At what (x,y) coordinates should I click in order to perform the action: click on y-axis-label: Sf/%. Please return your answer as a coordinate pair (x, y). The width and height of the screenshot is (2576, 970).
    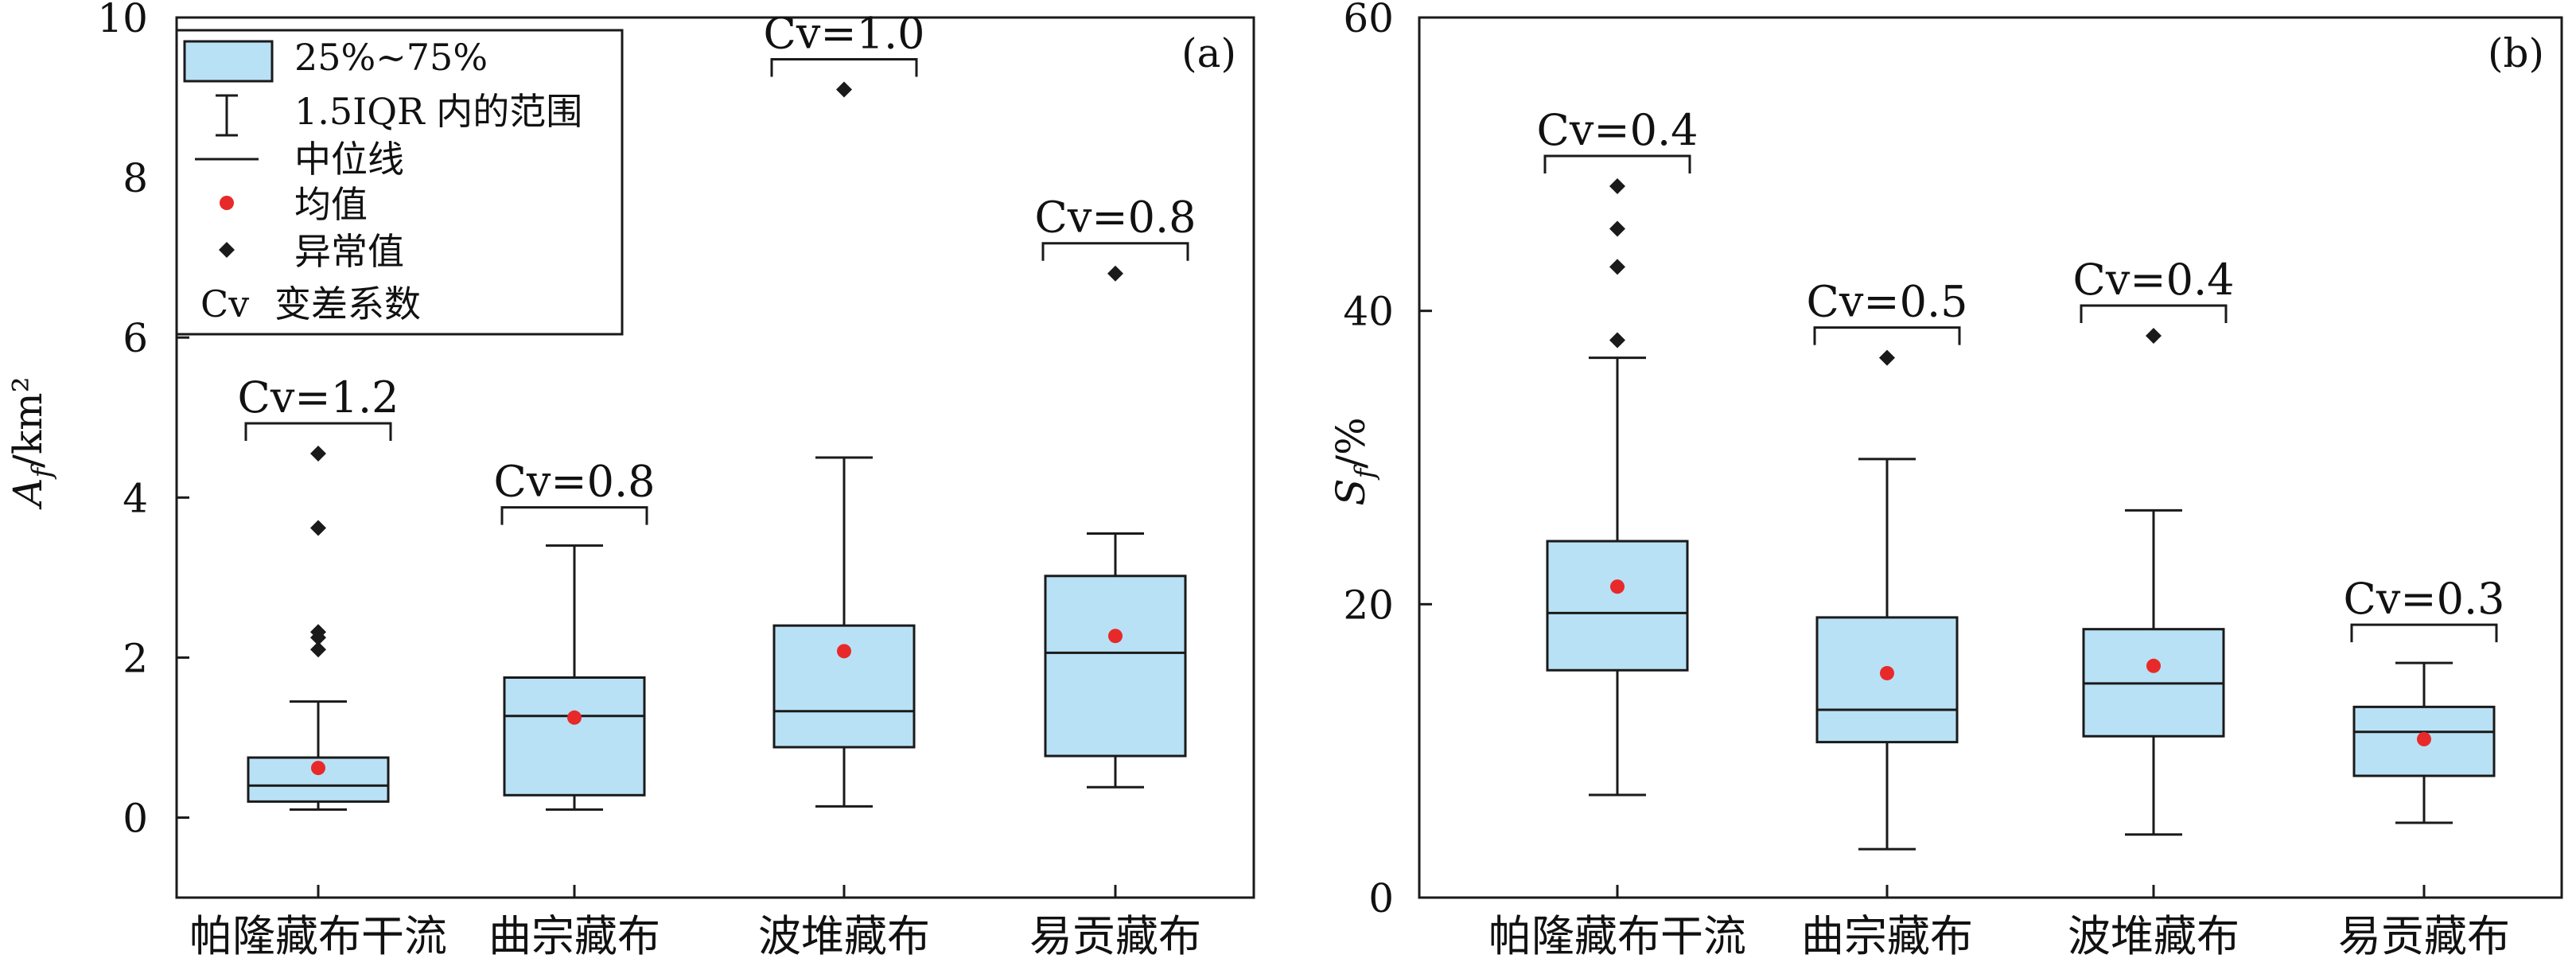
    Looking at the image, I should click on (1355, 461).